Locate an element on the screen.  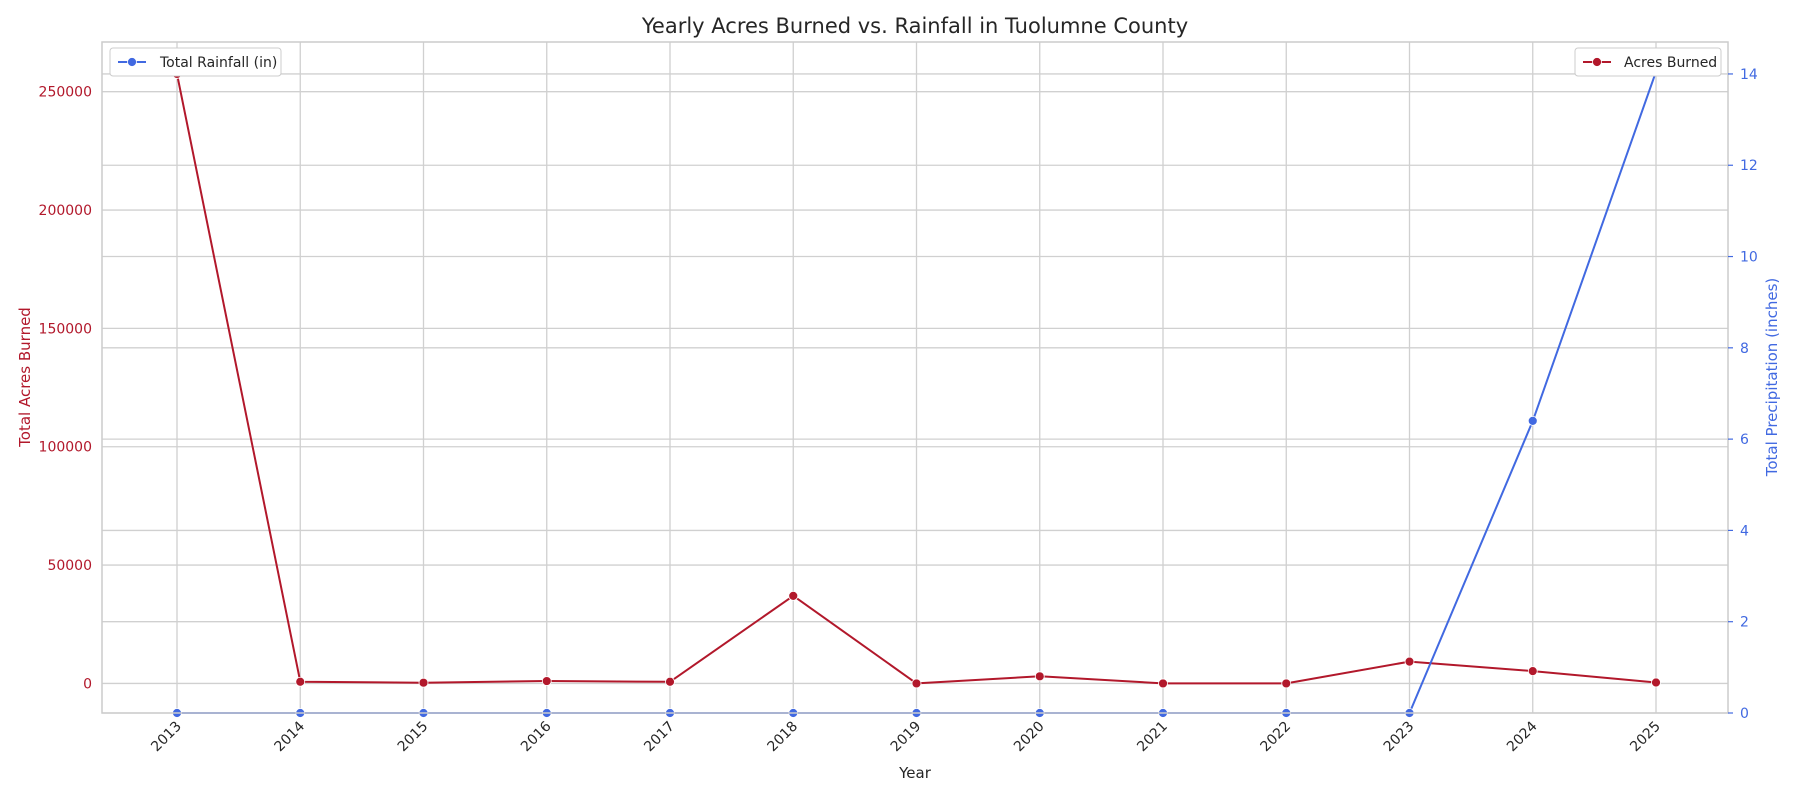
right-tick-label: 8 is located at coordinates (1744, 349).